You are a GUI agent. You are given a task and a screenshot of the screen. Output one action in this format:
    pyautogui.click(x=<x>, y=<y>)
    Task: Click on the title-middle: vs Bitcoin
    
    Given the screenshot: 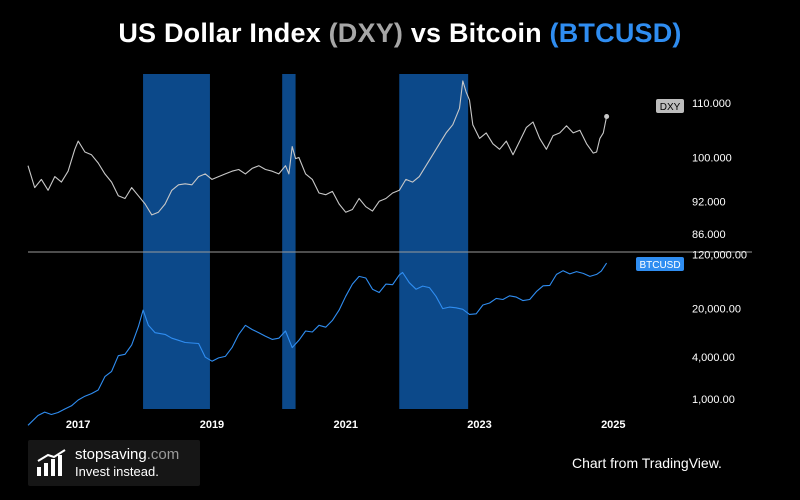 What is the action you would take?
    pyautogui.click(x=476, y=33)
    